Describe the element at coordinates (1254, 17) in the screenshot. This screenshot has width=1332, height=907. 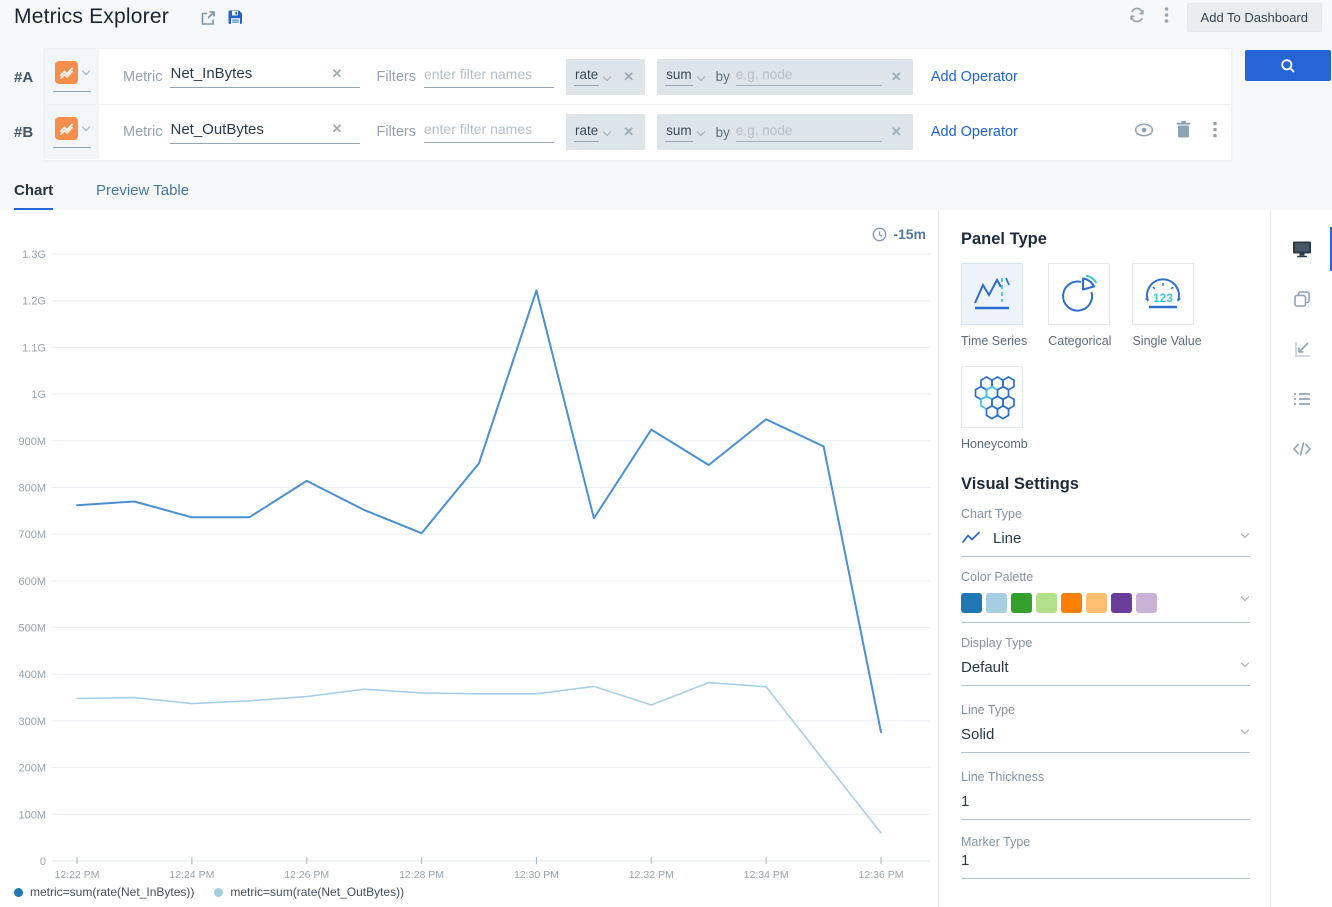
I see `add-to-dashboard-button: Add To Dashboard` at that location.